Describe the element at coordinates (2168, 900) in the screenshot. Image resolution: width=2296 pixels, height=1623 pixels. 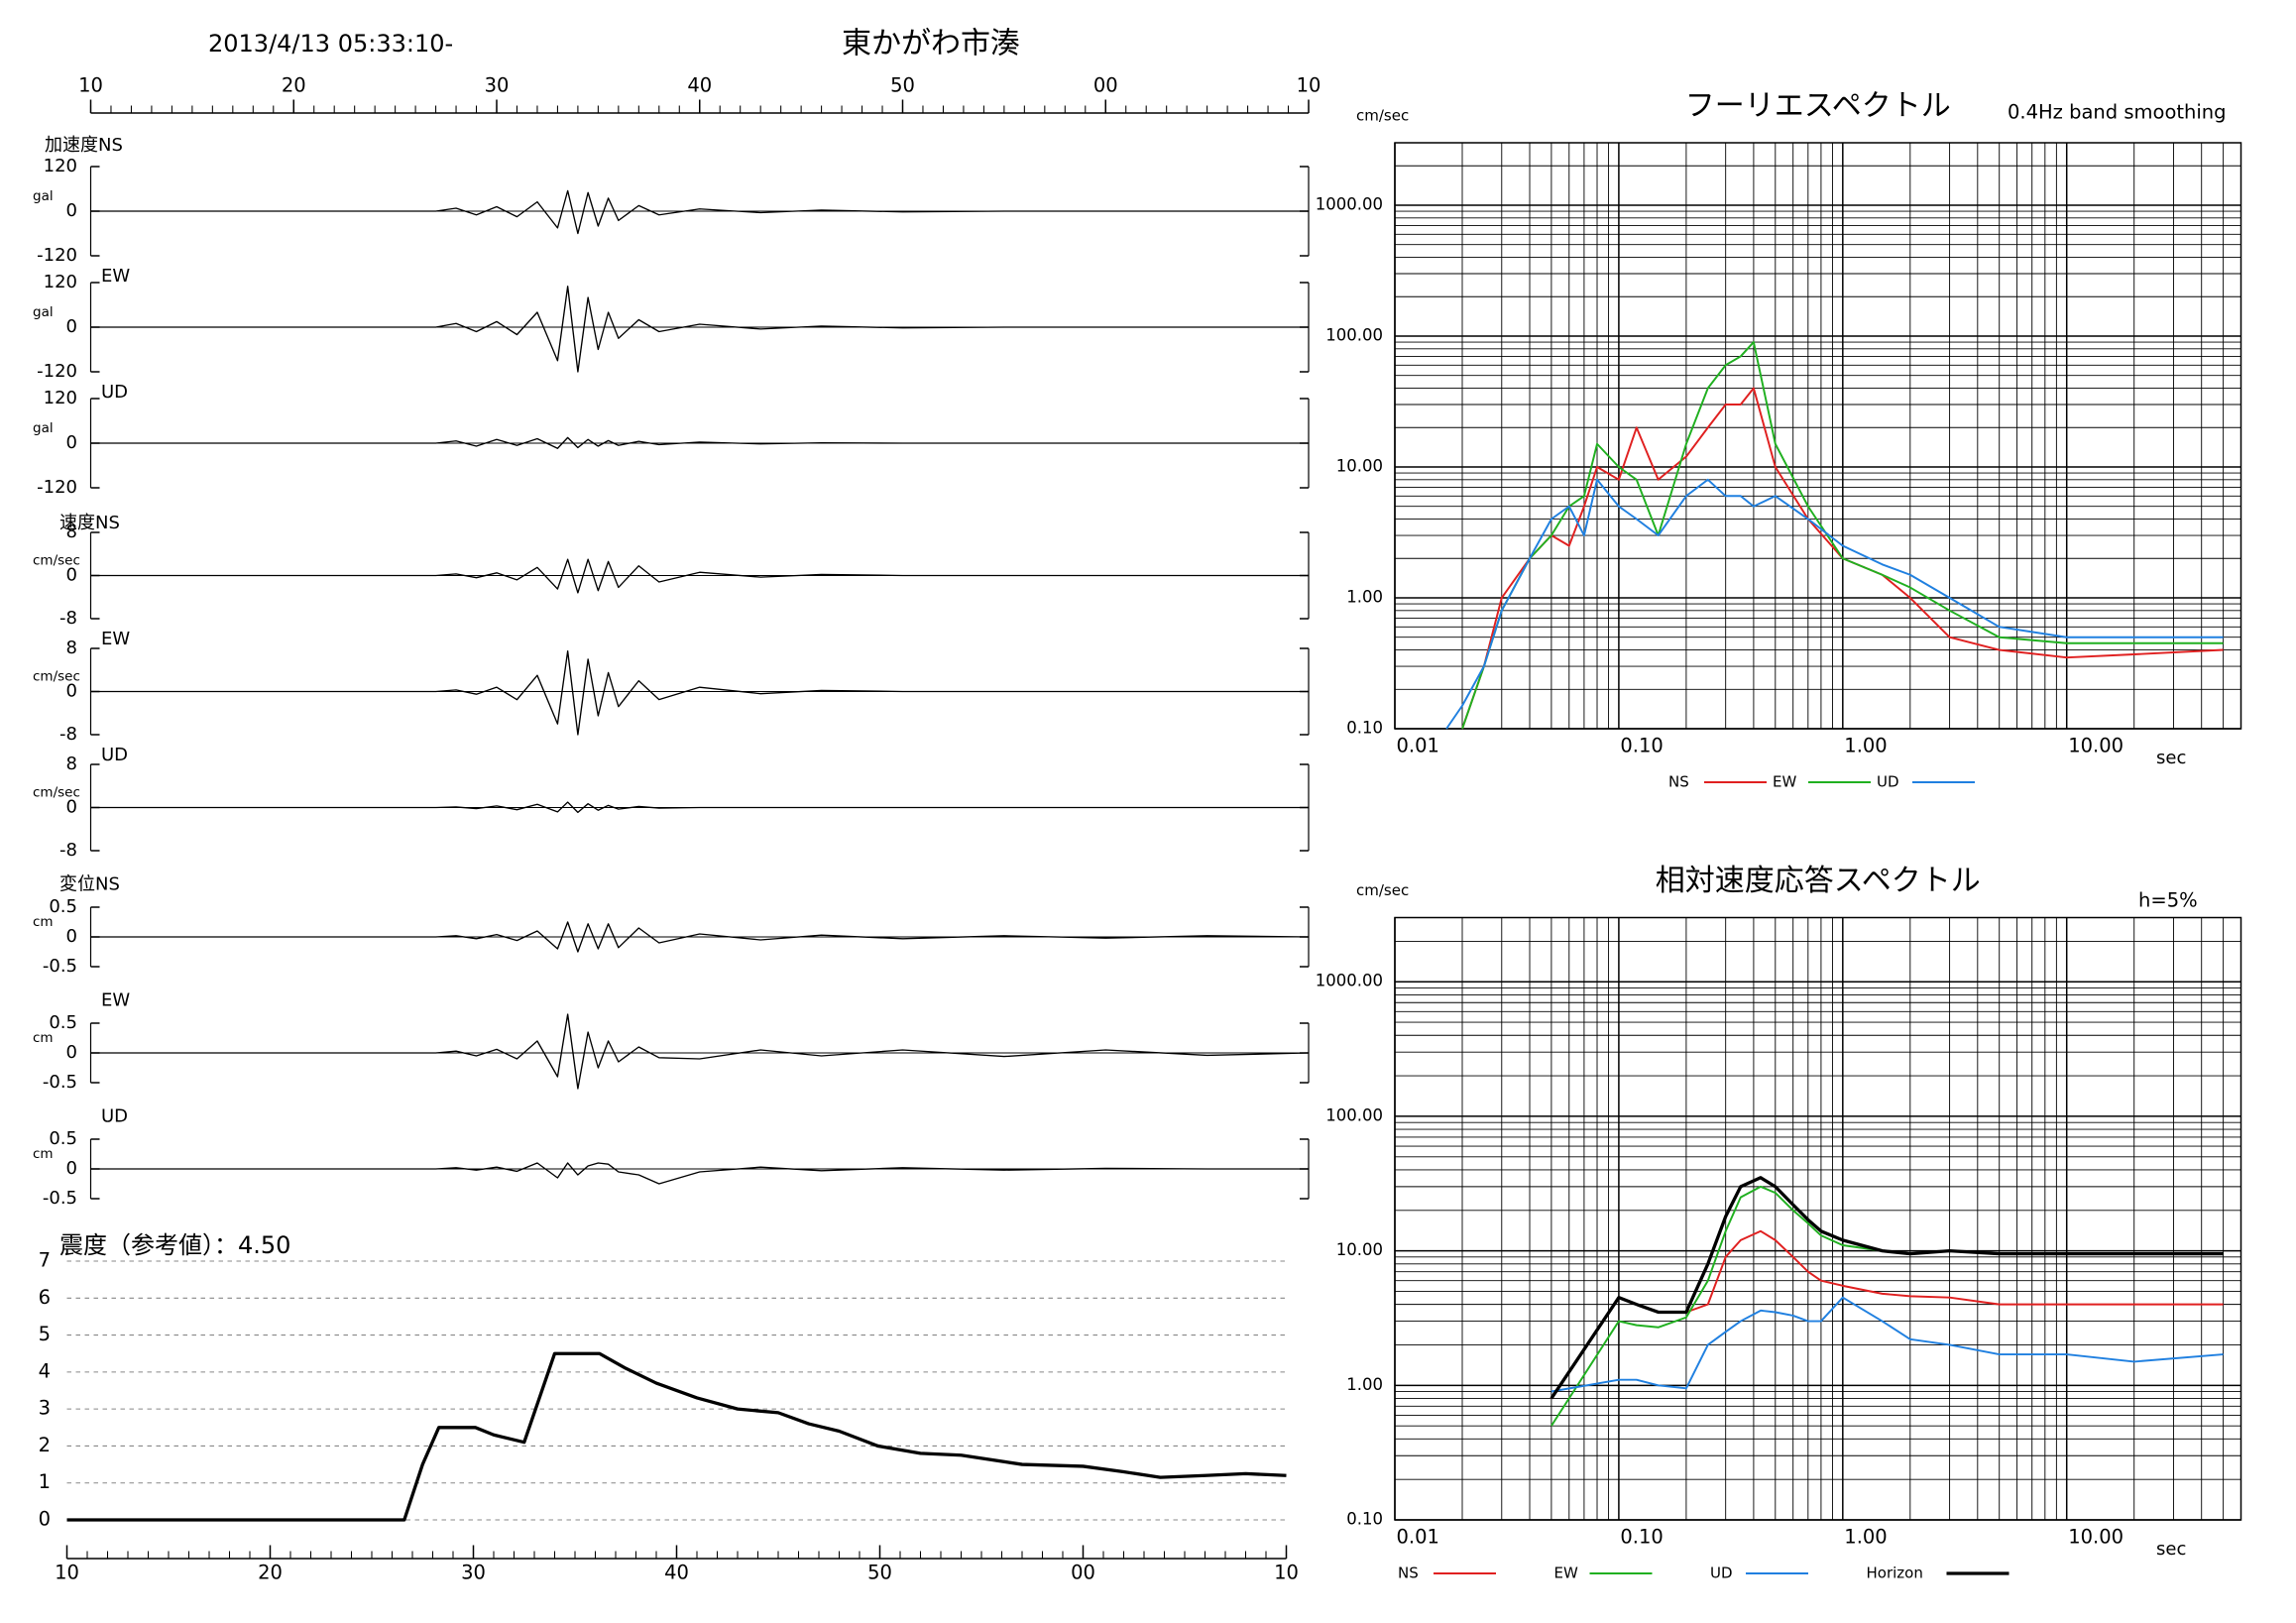
I see `annotation: h=5%` at that location.